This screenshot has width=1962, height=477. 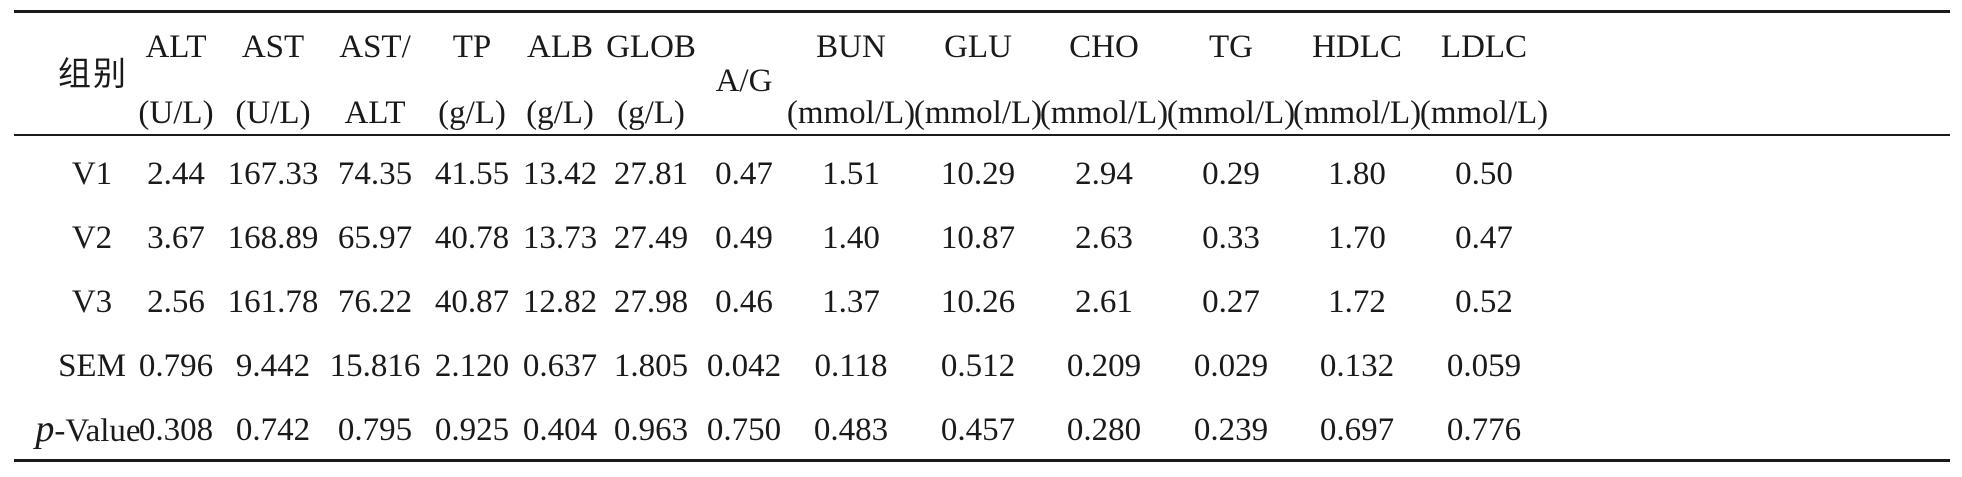 What do you see at coordinates (851, 302) in the screenshot?
I see `table-cell: 1.37` at bounding box center [851, 302].